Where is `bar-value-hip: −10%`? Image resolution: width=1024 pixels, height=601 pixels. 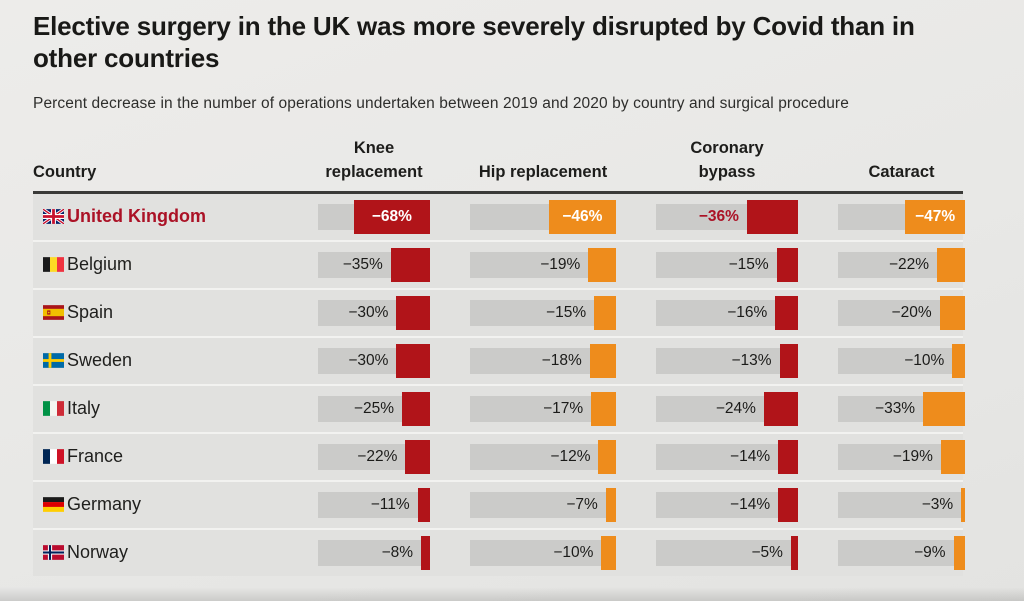 bar-value-hip: −10% is located at coordinates (573, 552).